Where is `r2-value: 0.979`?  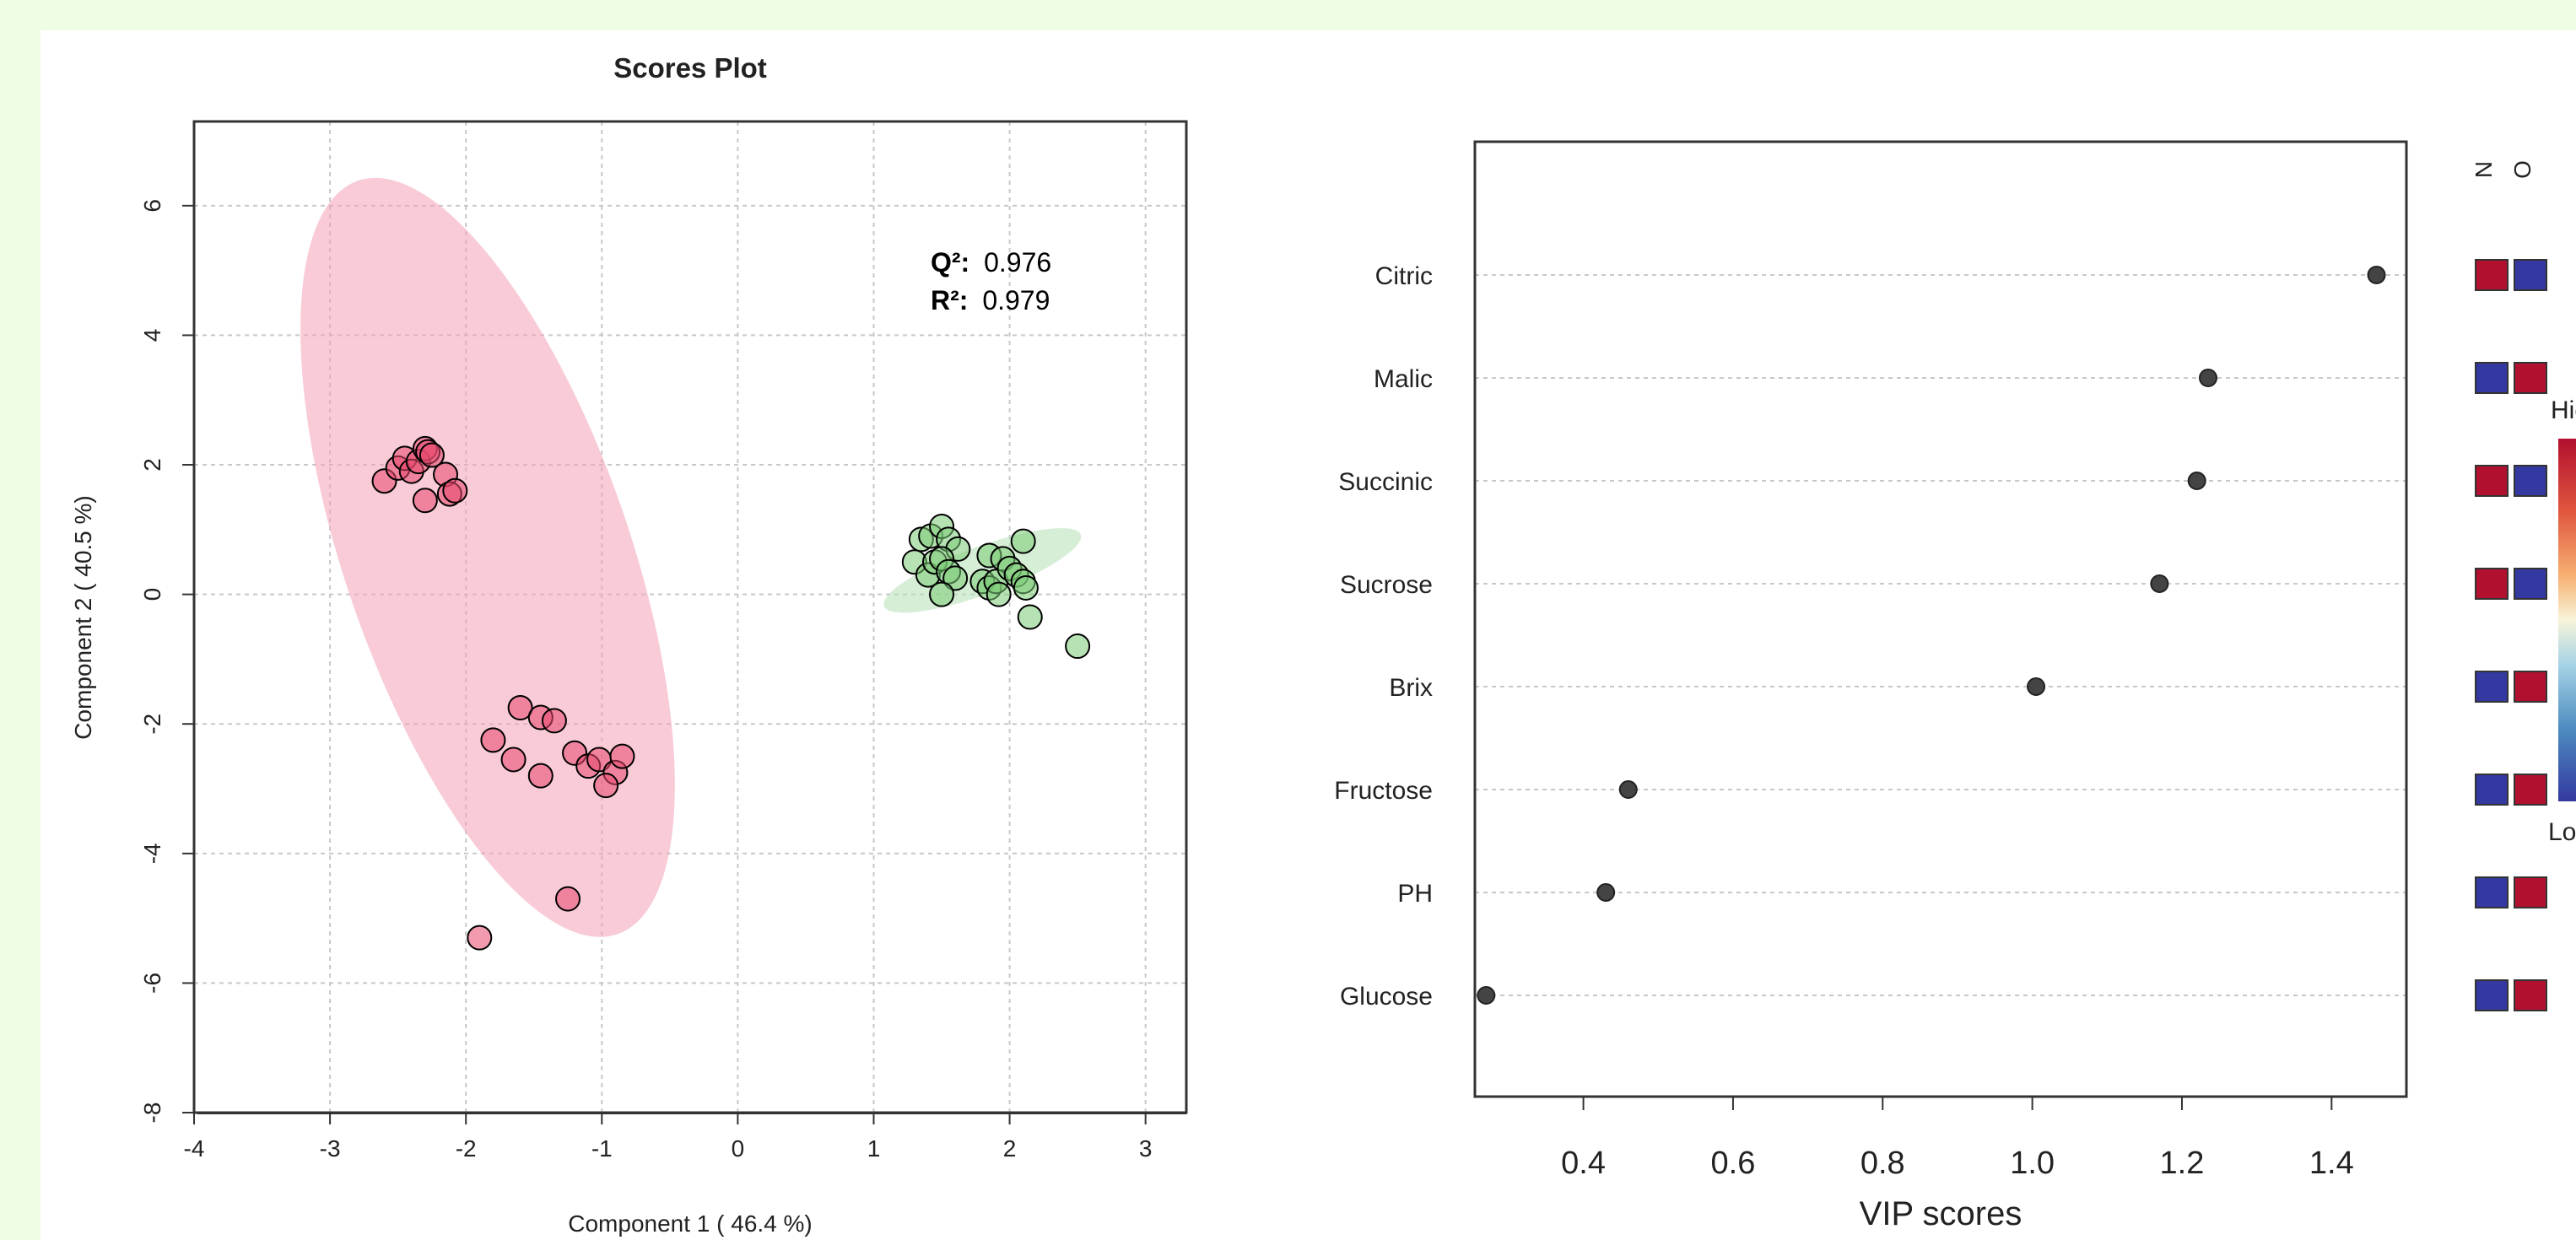
r2-value: 0.979 is located at coordinates (1016, 300).